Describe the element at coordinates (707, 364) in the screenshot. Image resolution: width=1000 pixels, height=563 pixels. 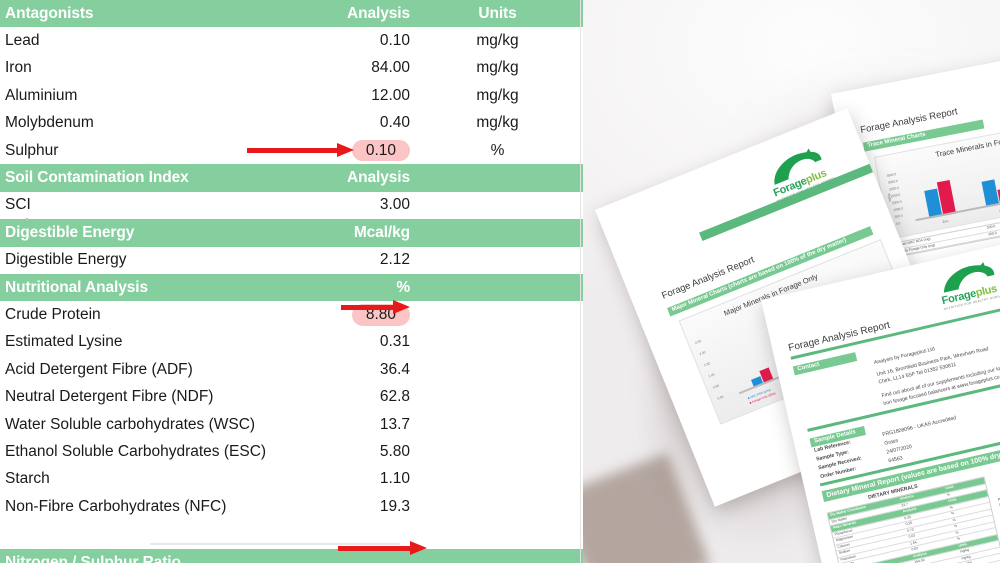
I see `chart-y-tick: 1.50` at that location.